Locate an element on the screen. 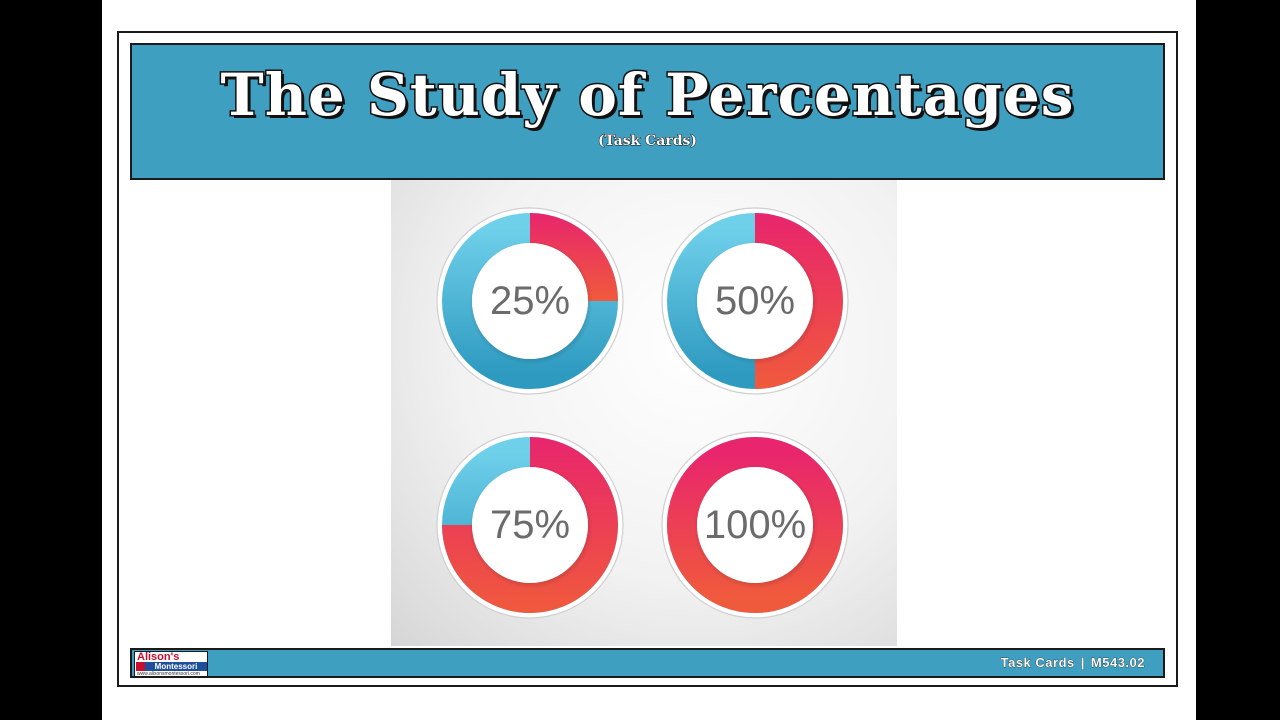  donut-75: 75% is located at coordinates (530, 525).